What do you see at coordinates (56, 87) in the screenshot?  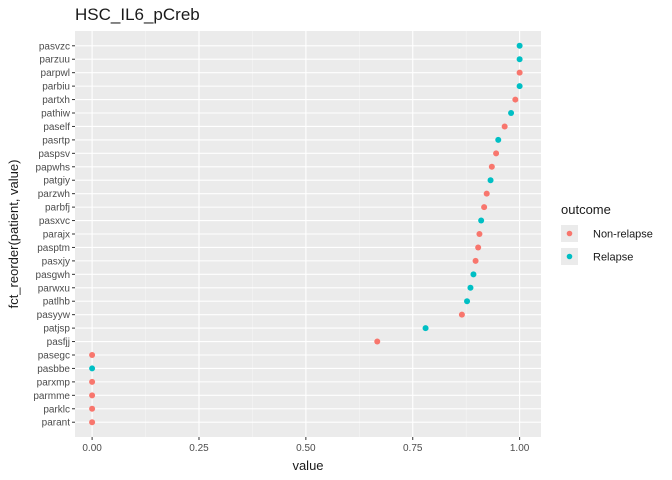 I see `y-tick-label: parbiu` at bounding box center [56, 87].